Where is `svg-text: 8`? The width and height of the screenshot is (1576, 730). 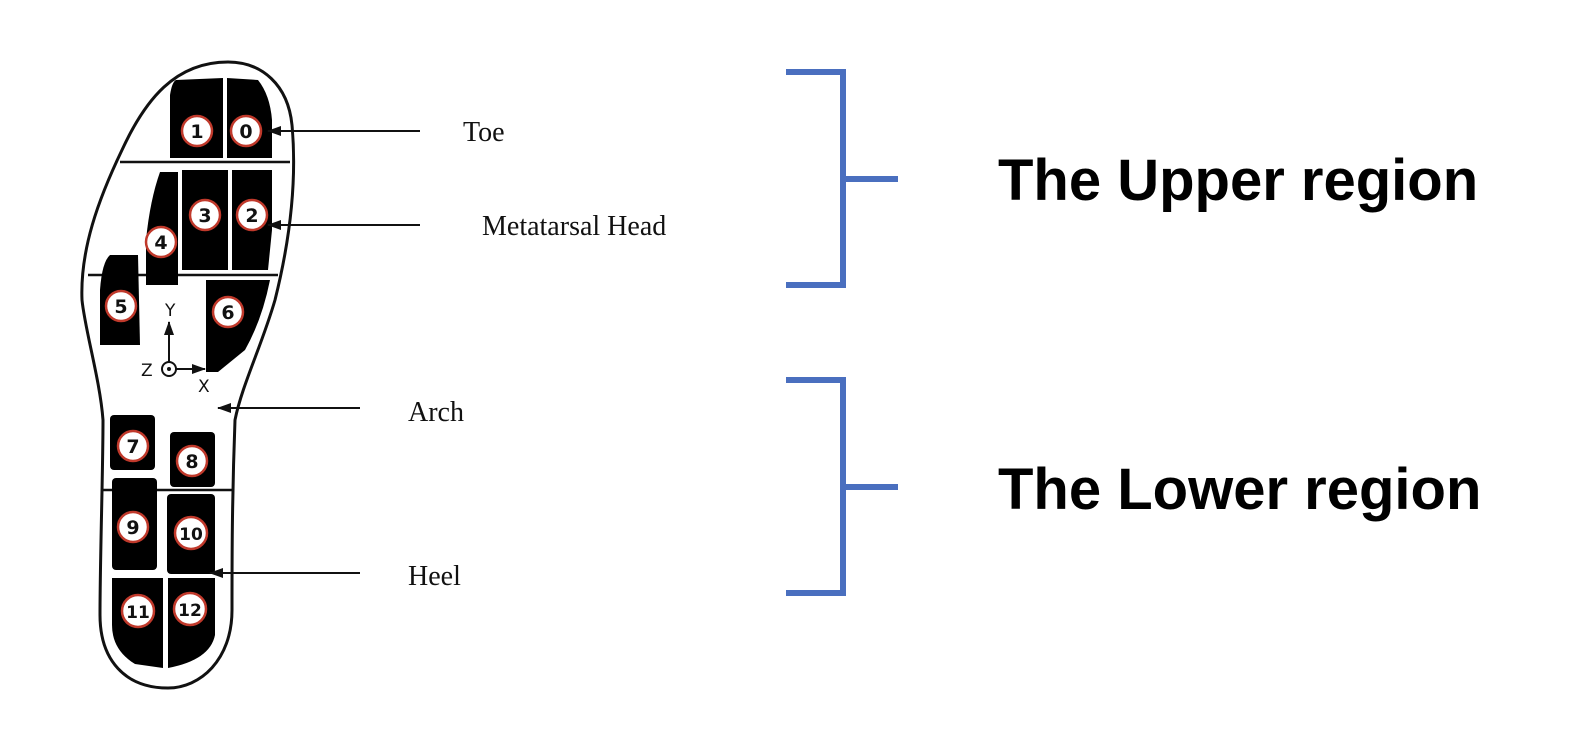 svg-text: 8 is located at coordinates (191, 462).